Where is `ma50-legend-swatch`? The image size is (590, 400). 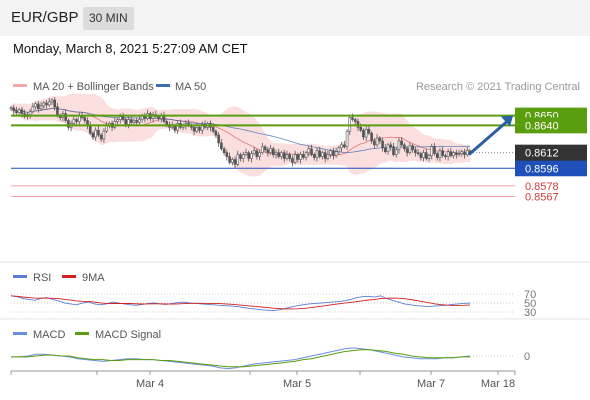 ma50-legend-swatch is located at coordinates (163, 85).